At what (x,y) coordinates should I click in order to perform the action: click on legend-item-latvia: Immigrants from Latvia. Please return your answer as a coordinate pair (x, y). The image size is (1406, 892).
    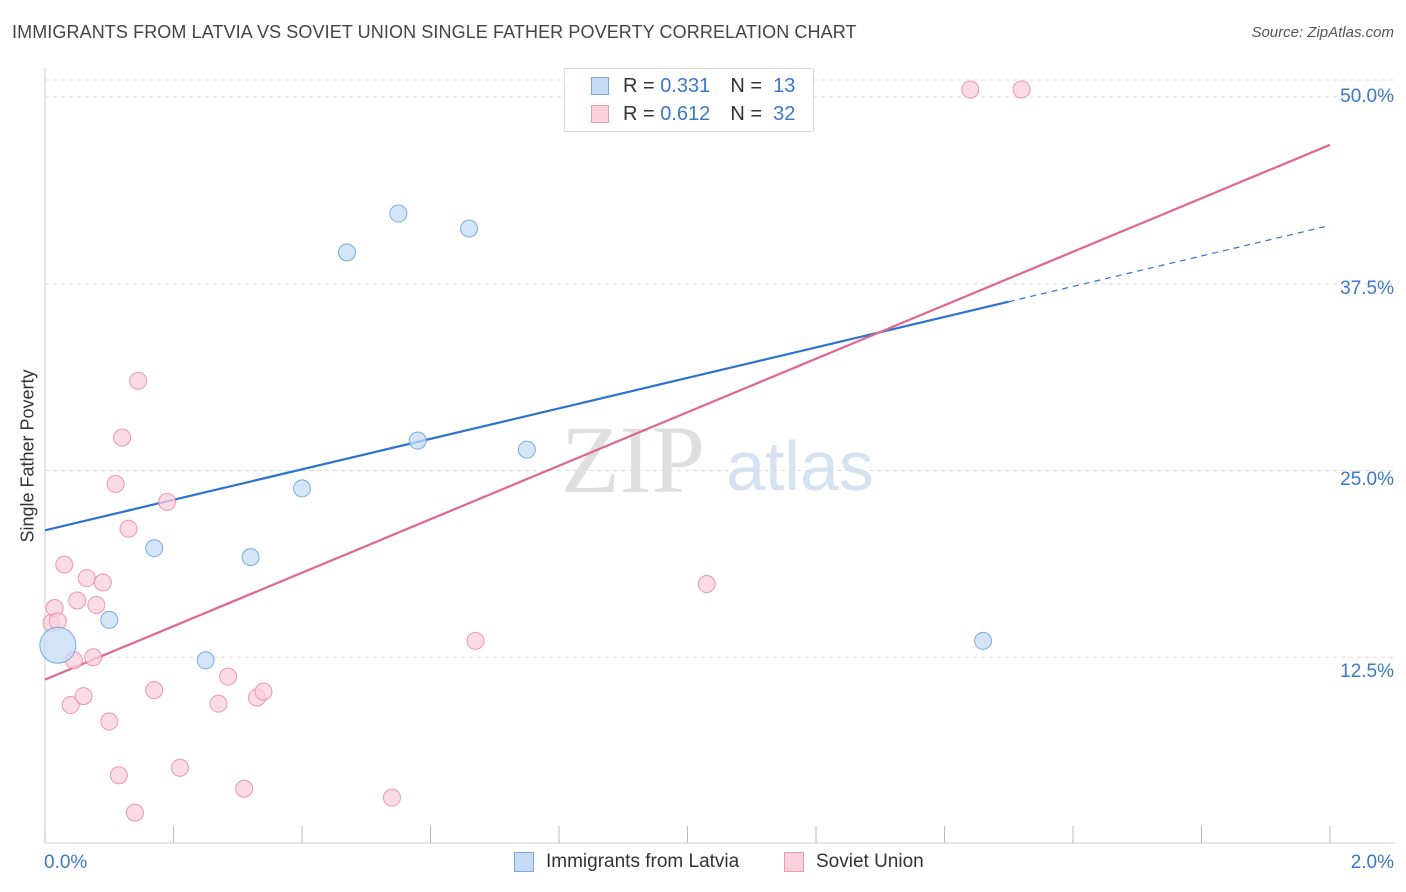
    Looking at the image, I should click on (626, 862).